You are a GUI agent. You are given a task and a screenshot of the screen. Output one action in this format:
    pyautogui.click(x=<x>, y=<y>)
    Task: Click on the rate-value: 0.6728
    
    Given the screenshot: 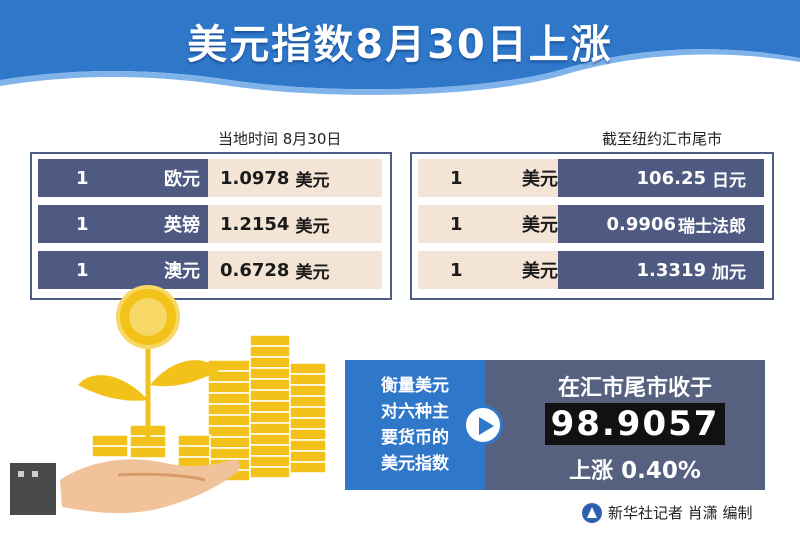 What is the action you would take?
    pyautogui.click(x=255, y=270)
    